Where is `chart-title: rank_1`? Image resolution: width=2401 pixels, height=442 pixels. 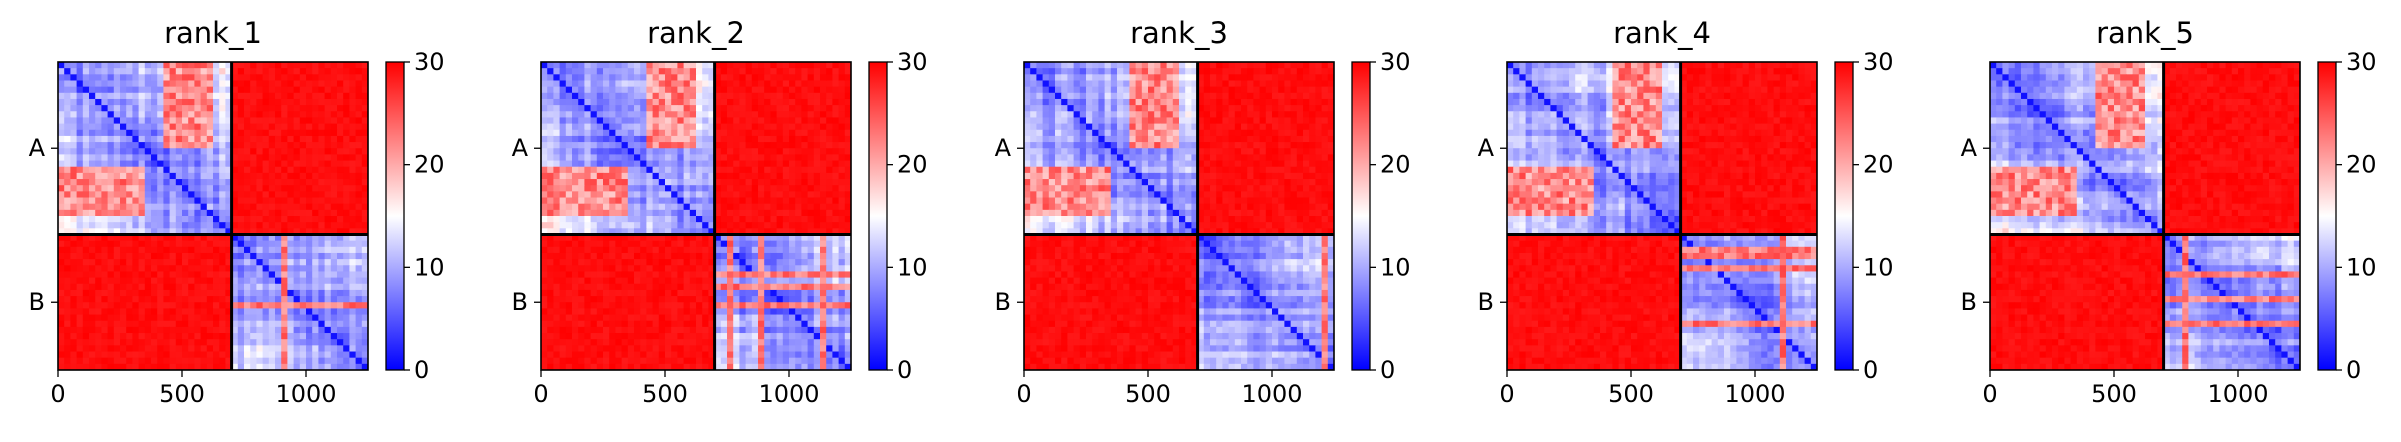
chart-title: rank_1 is located at coordinates (213, 33).